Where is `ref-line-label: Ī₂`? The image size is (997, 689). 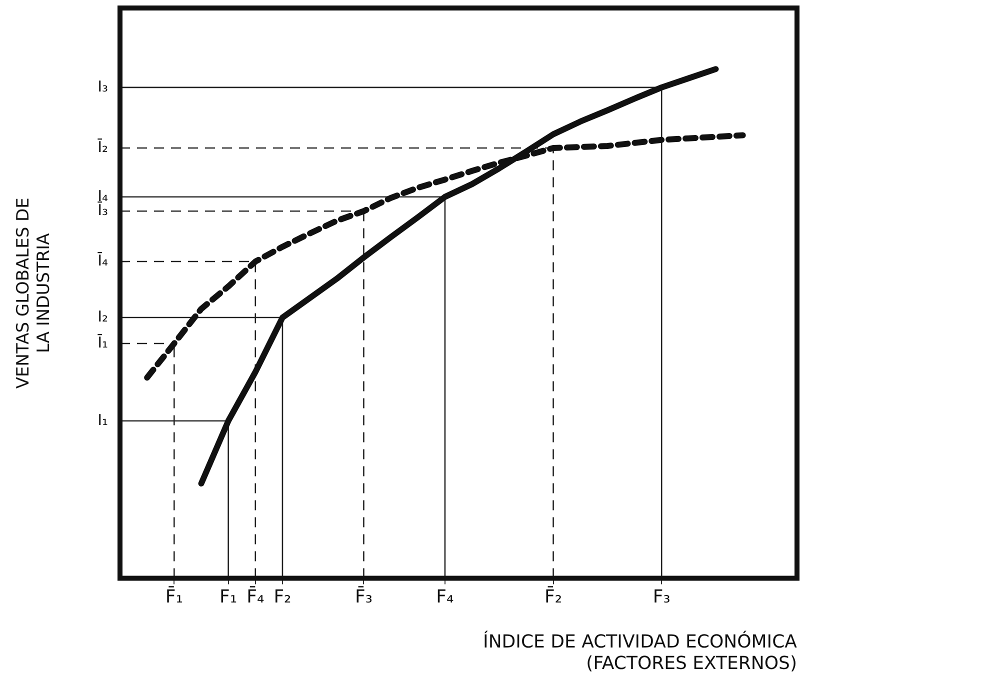
ref-line-label: Ī₂ is located at coordinates (103, 147).